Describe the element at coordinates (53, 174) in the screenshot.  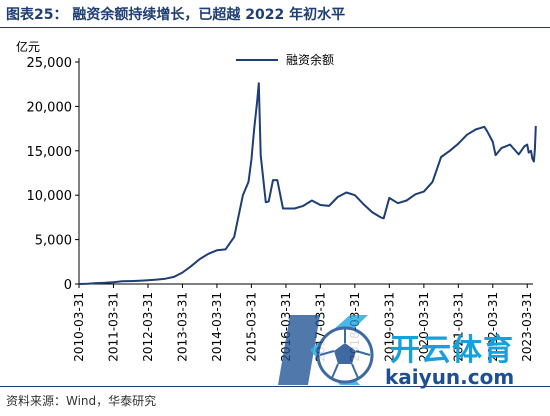
I see `y-axis-ticks: 0 5,000 10,000 15,000 20,000 25,000` at that location.